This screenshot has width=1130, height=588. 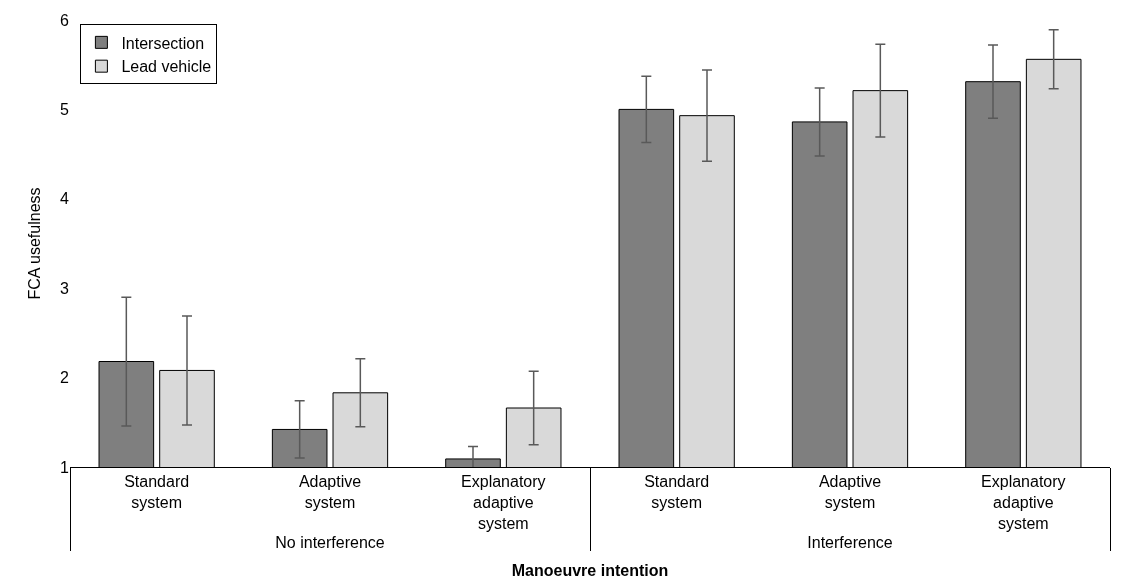 I want to click on legend-label: Lead vehicle, so click(x=166, y=67).